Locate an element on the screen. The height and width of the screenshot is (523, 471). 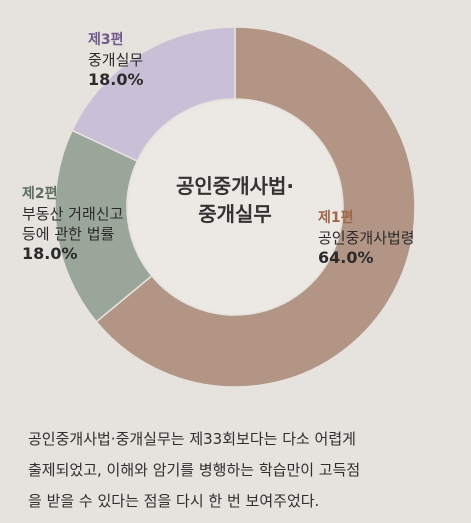
slice-label-part2: 제2편 부동산 거래신고 등에 관한 법률 18.0% is located at coordinates (72, 224).